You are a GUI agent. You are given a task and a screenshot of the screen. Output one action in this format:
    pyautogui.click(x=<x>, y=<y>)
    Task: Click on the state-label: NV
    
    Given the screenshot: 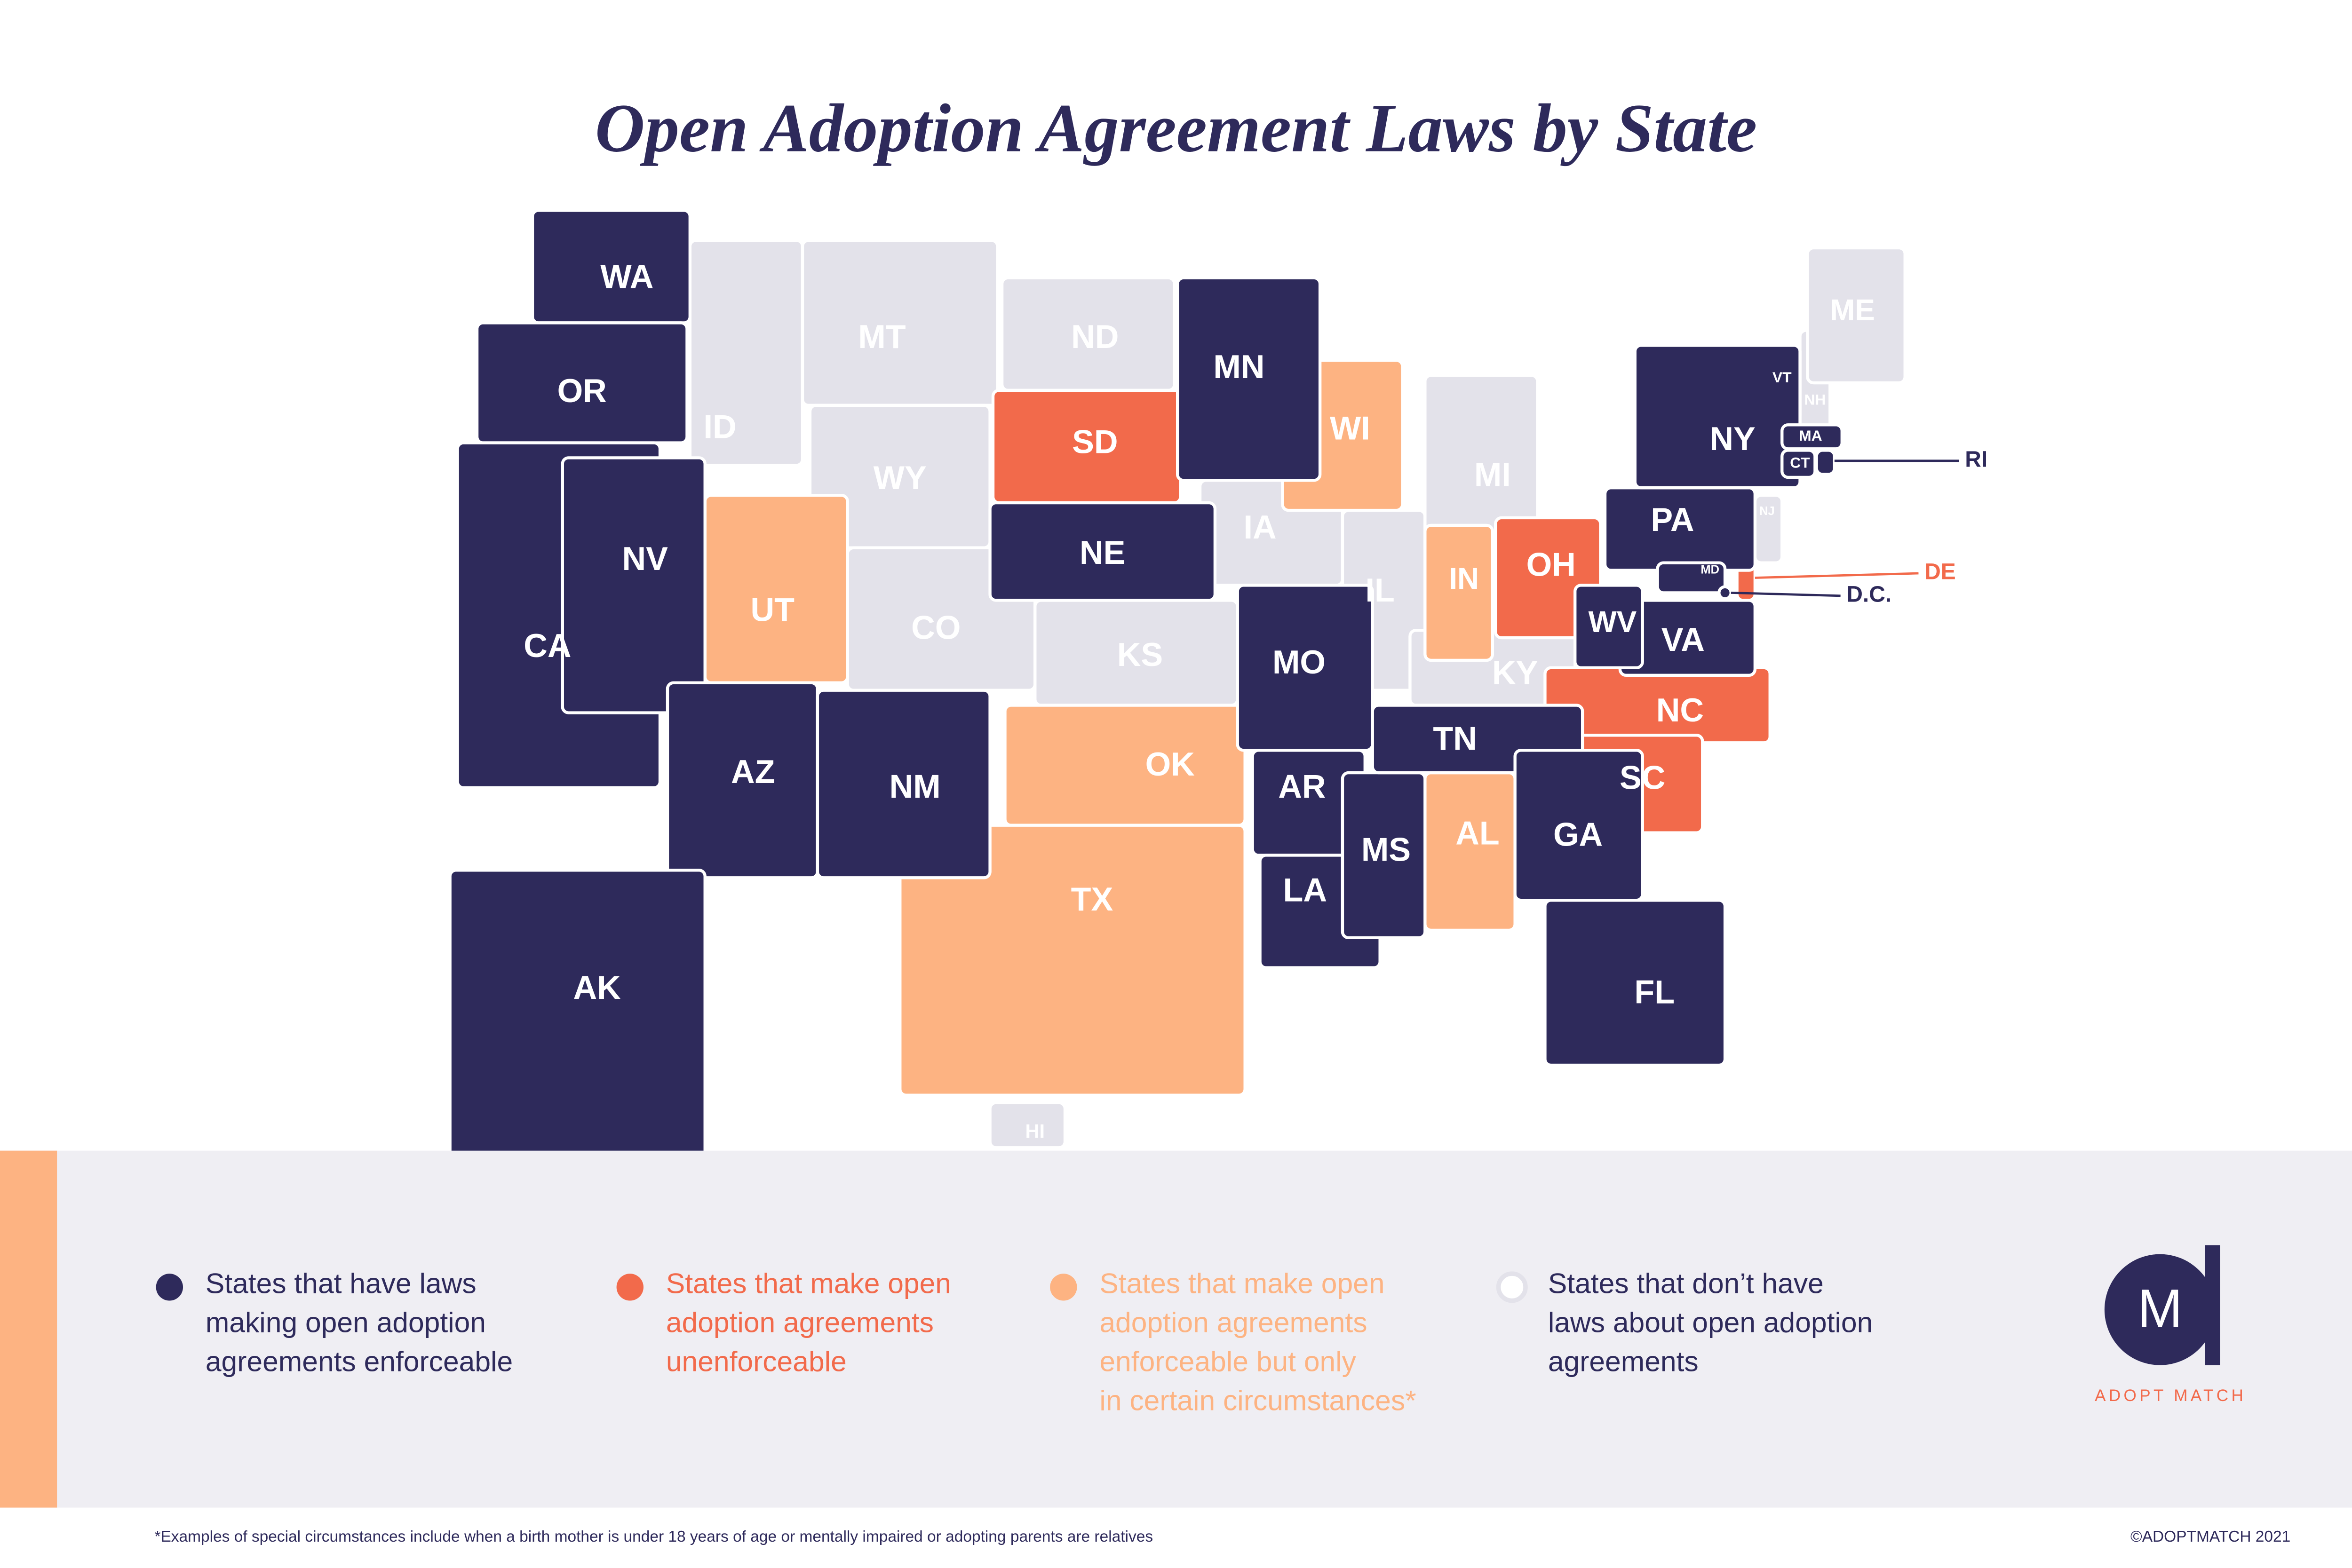 What is the action you would take?
    pyautogui.click(x=645, y=558)
    